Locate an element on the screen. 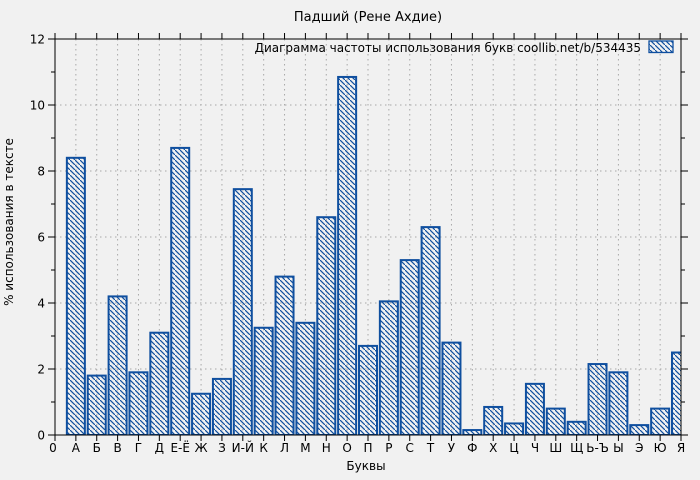 The image size is (700, 480). x-tick-label: Ф is located at coordinates (472, 448).